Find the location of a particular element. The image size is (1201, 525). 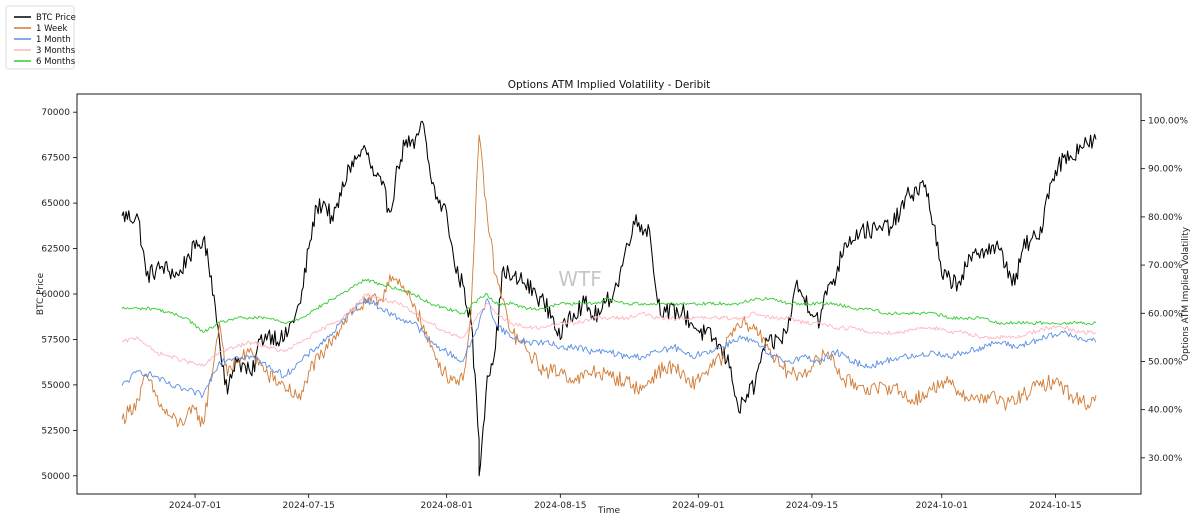

y-left-tick-label: 57500 is located at coordinates (55, 340).